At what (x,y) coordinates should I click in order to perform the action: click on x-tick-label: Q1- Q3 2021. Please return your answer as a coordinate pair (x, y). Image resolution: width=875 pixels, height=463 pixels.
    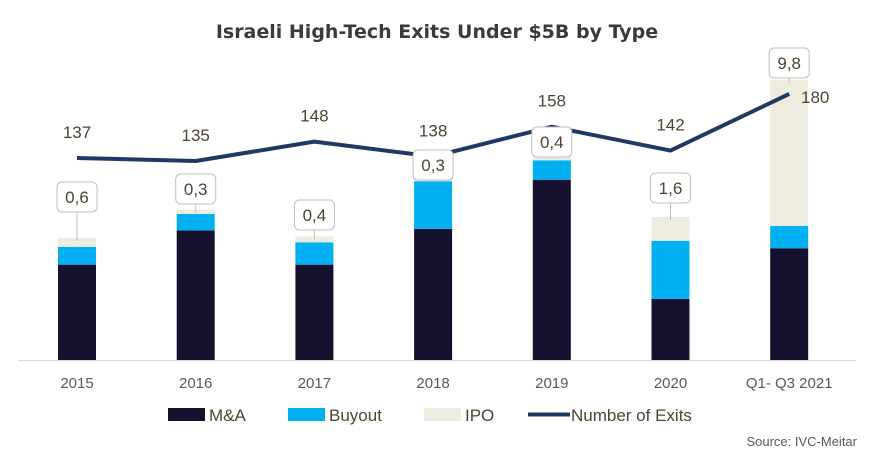
    Looking at the image, I should click on (789, 383).